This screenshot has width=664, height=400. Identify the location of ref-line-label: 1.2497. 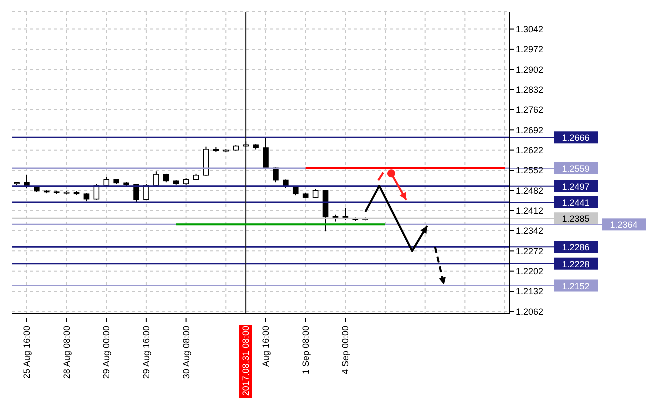
(576, 187).